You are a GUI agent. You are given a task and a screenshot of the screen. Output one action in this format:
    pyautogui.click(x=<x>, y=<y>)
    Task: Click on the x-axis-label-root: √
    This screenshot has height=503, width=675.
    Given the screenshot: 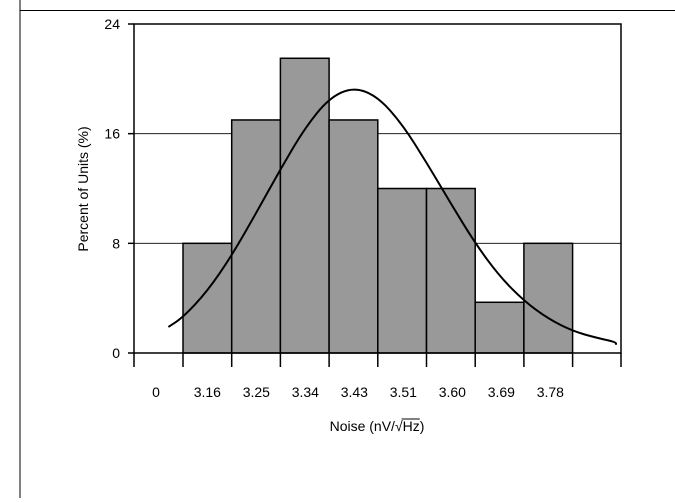 What is the action you would take?
    pyautogui.click(x=399, y=426)
    